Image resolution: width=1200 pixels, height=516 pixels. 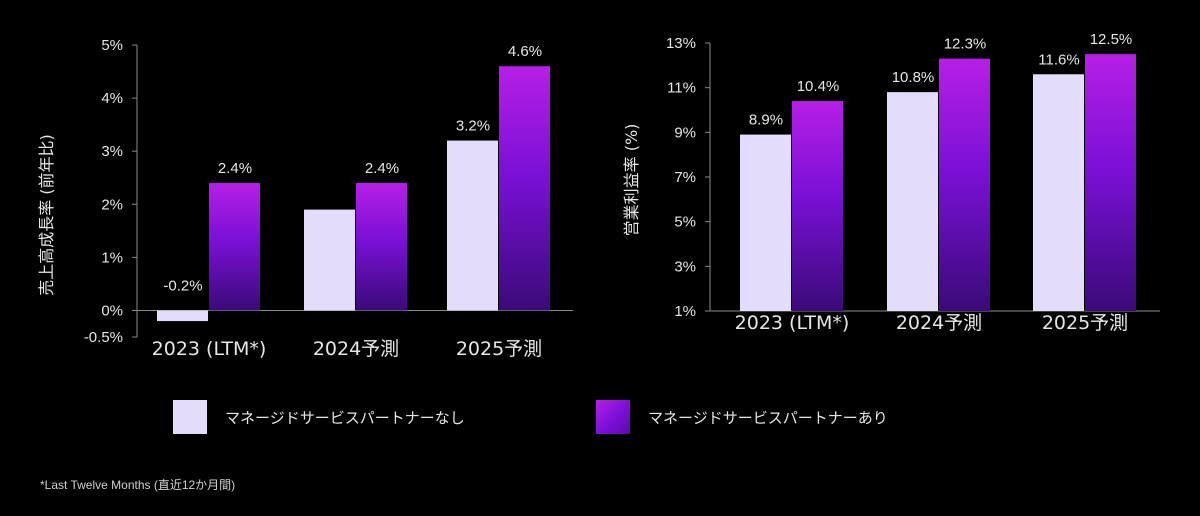 I want to click on y-tick-label: 0%, so click(x=112, y=310).